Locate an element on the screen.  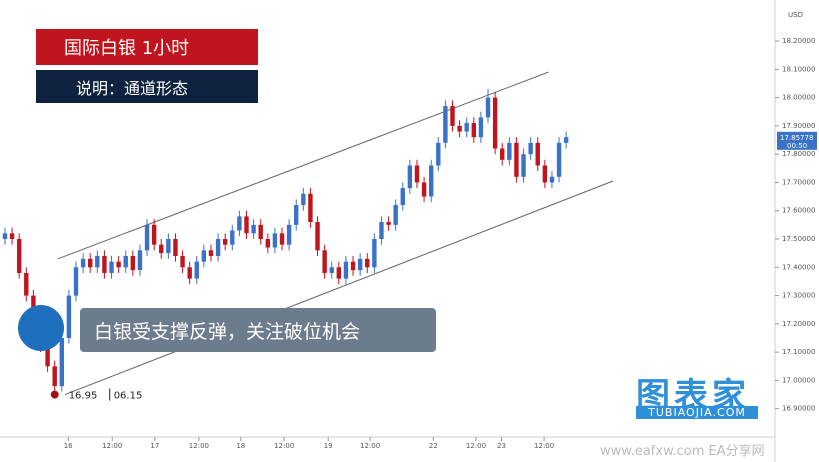
x-tick-label: 16 is located at coordinates (68, 446).